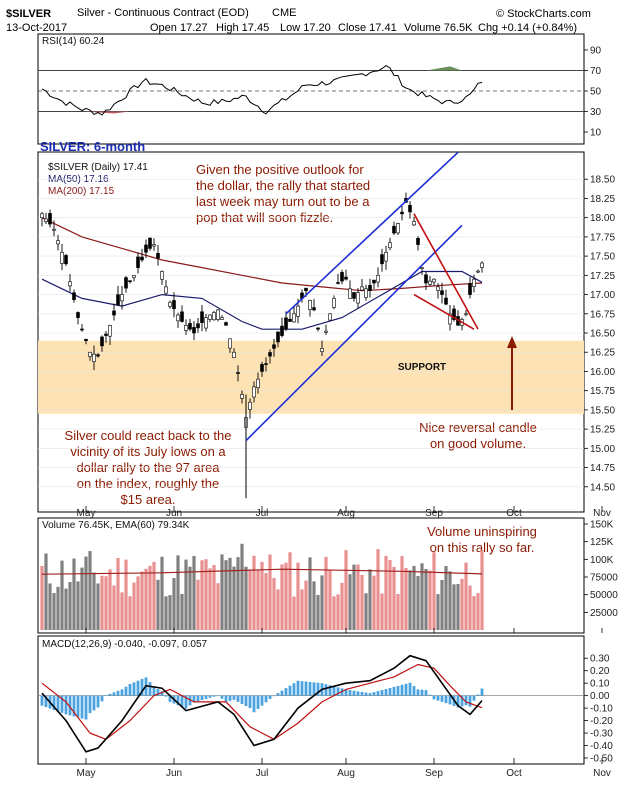 The width and height of the screenshot is (630, 786). Describe the element at coordinates (602, 391) in the screenshot. I see `price-y-tick-label: 15.75` at that location.